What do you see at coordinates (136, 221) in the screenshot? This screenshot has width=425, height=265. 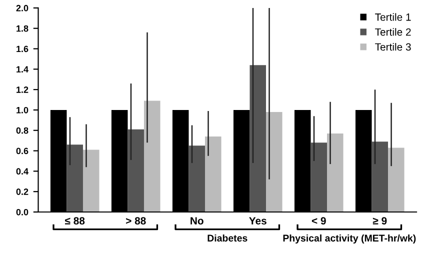 I see `x-tick-label: > 88` at bounding box center [136, 221].